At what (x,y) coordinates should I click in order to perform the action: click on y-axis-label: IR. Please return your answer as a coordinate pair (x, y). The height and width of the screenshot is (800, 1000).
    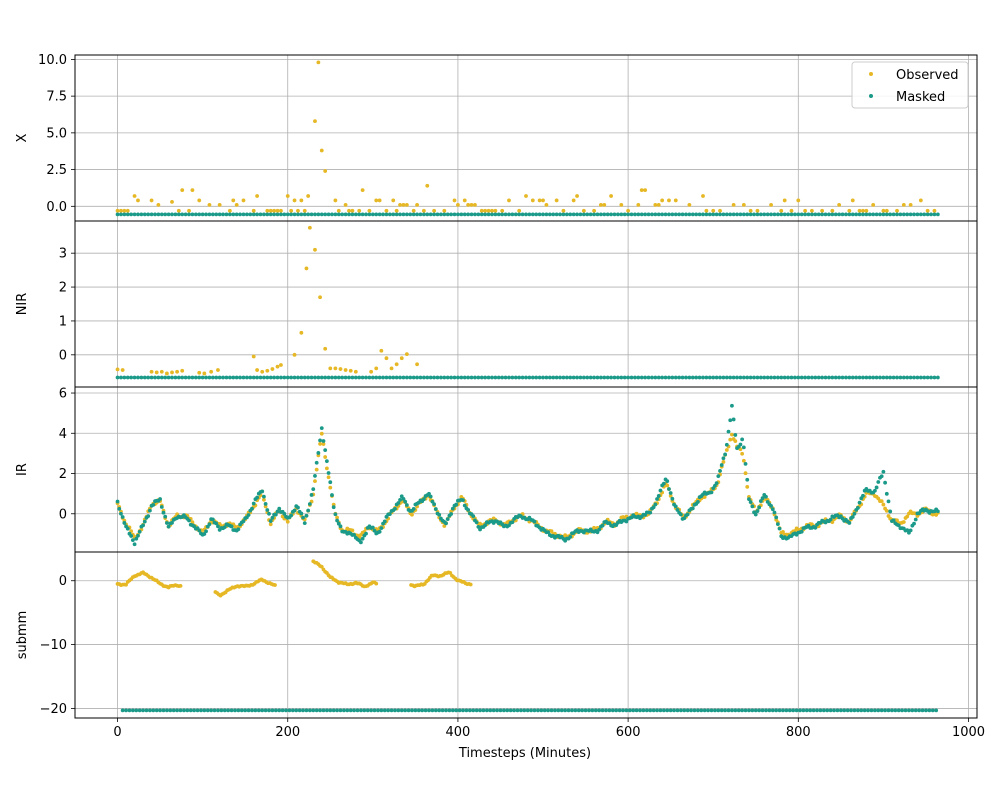
    Looking at the image, I should click on (22, 469).